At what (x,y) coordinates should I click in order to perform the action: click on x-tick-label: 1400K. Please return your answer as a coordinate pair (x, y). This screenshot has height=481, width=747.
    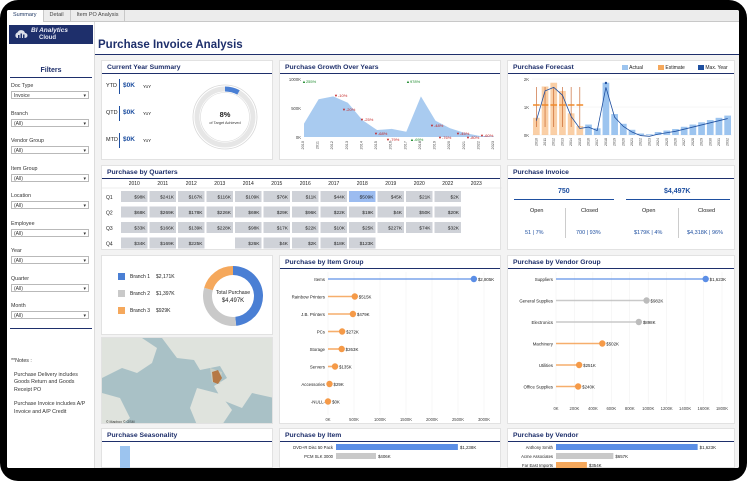
    Looking at the image, I should click on (685, 408).